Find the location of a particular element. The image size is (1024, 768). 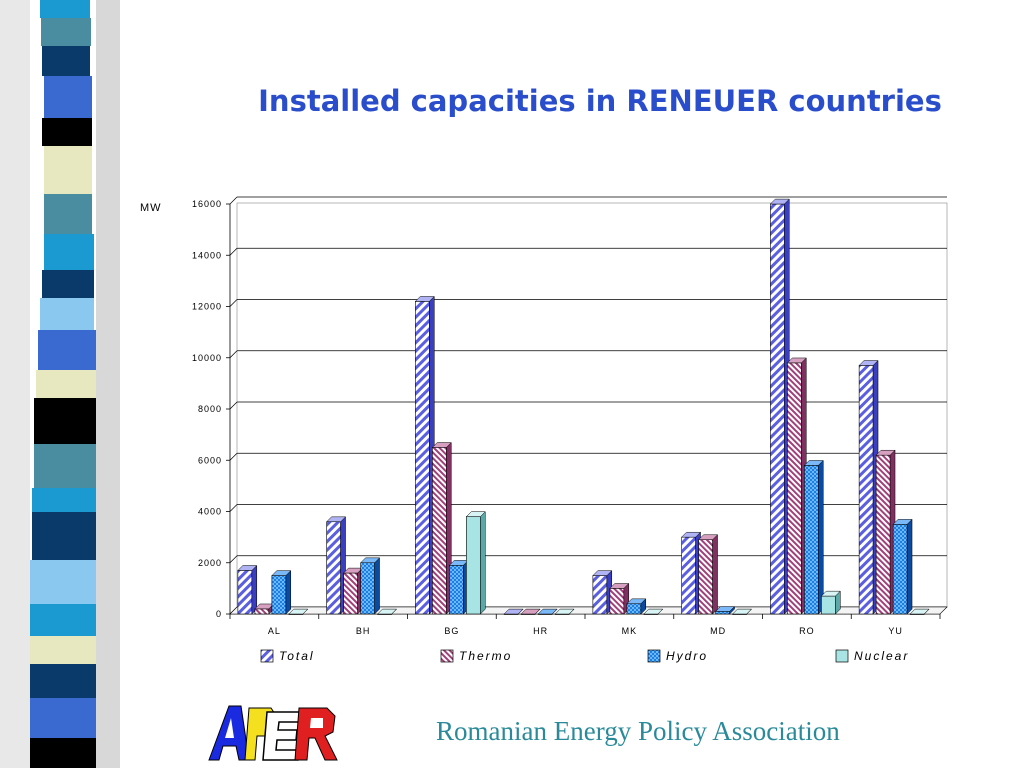

x-tick-label-al: AL is located at coordinates (274, 631).